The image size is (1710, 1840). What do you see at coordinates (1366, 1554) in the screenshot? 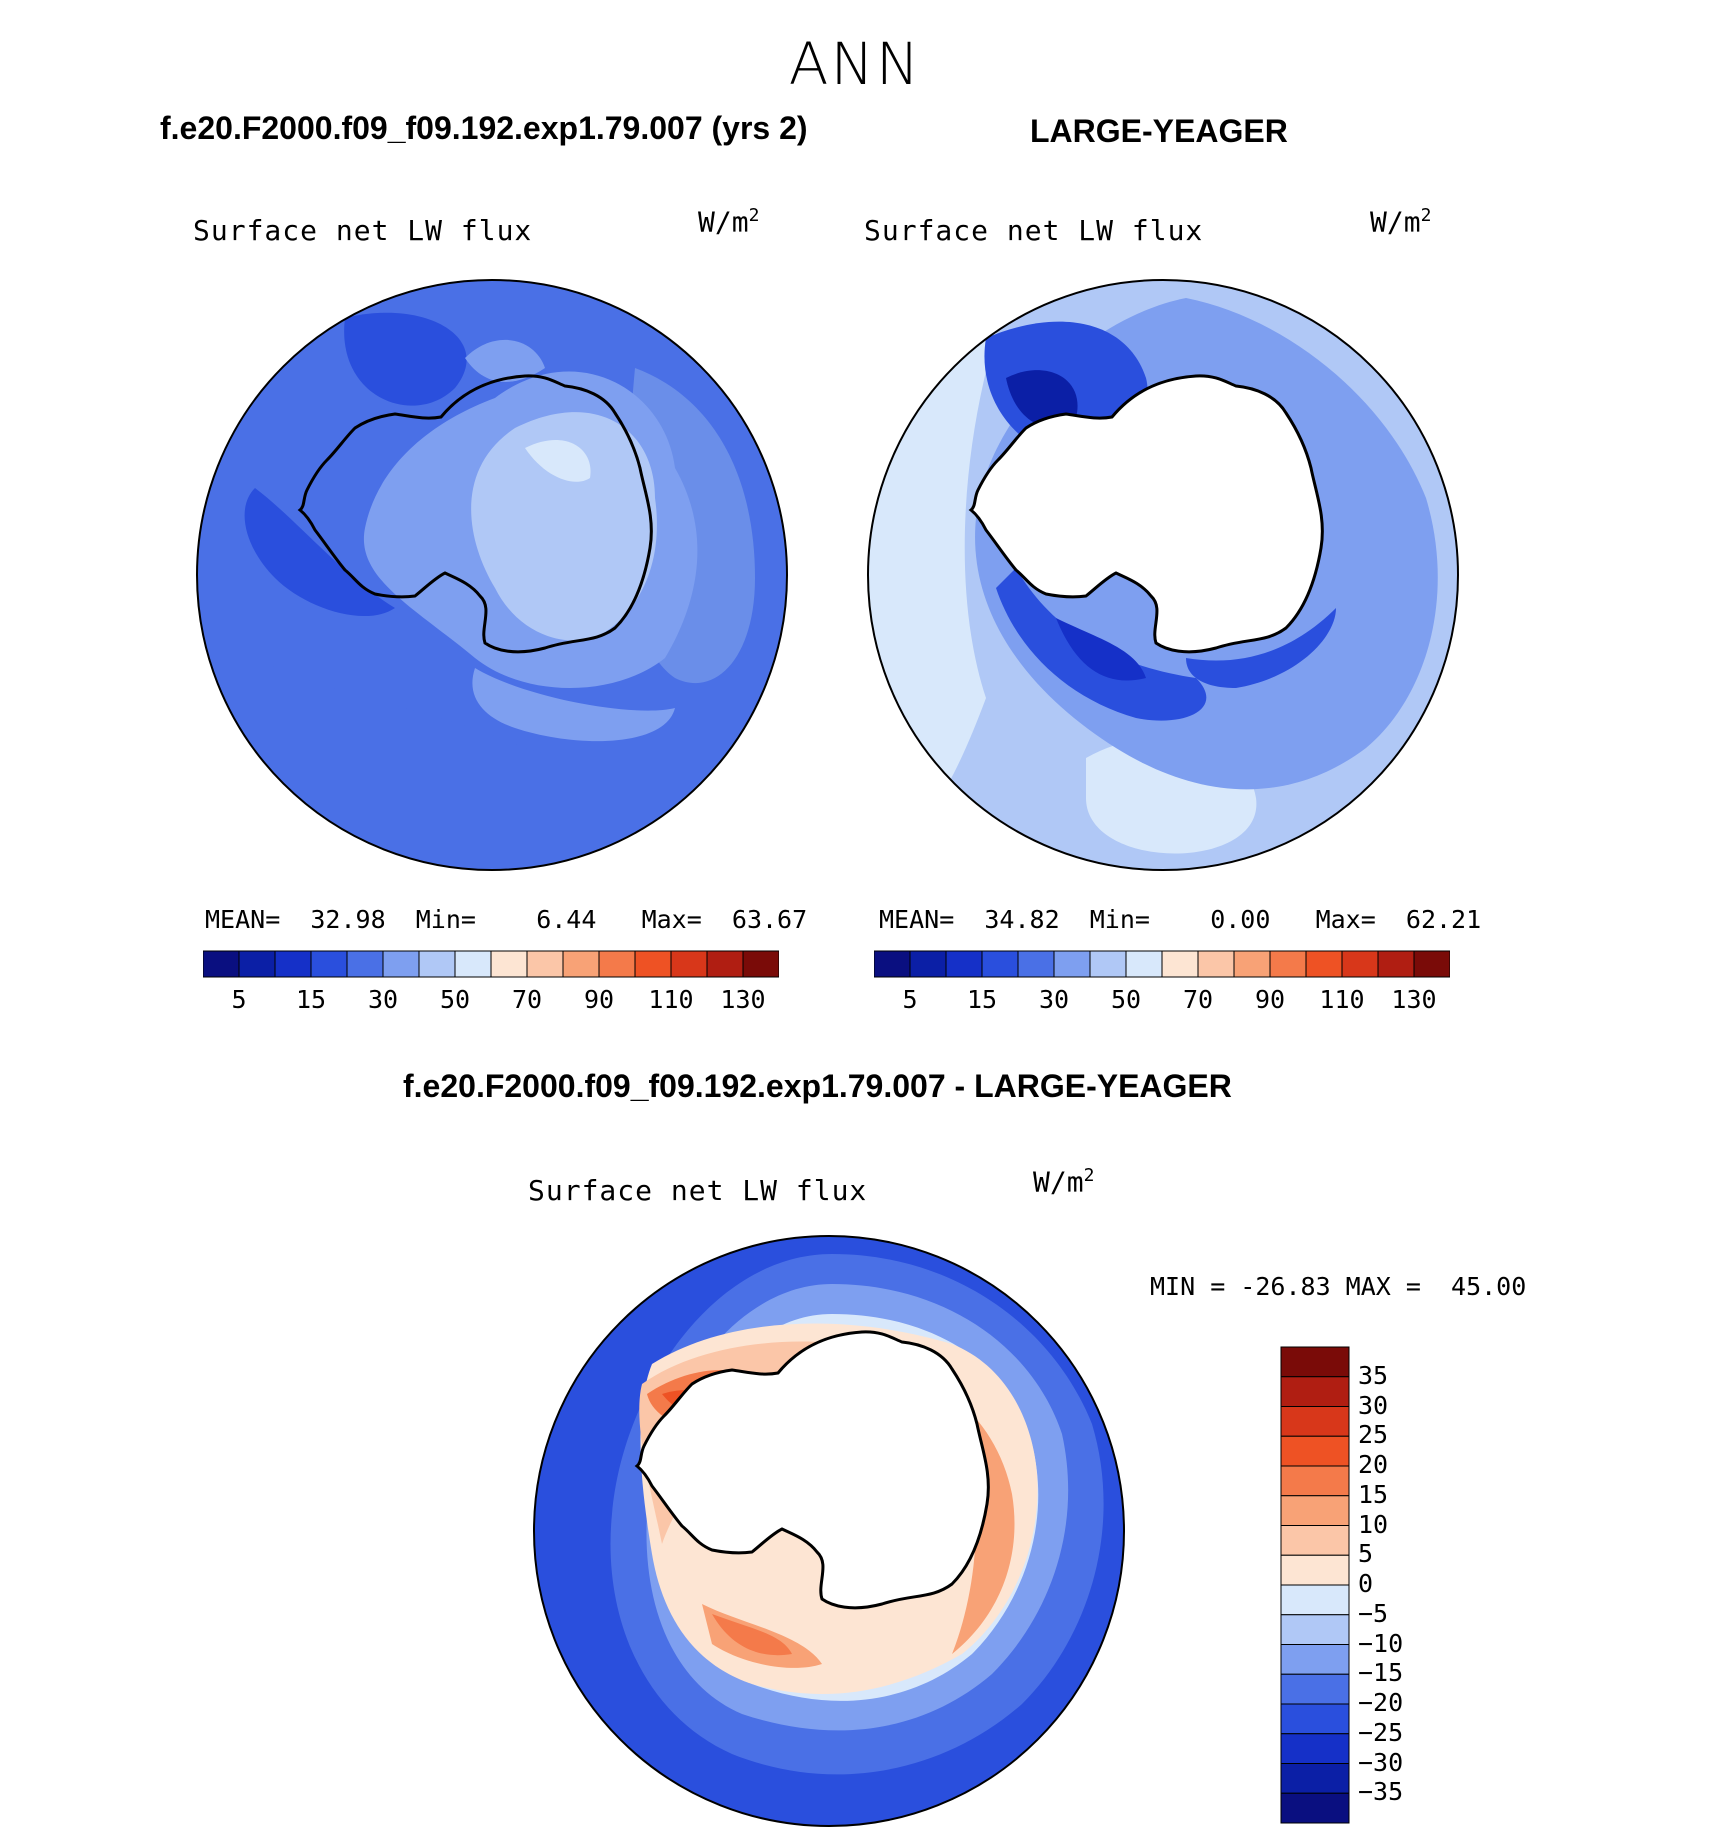
I see `diff-colorbar-tick-label: 5` at bounding box center [1366, 1554].